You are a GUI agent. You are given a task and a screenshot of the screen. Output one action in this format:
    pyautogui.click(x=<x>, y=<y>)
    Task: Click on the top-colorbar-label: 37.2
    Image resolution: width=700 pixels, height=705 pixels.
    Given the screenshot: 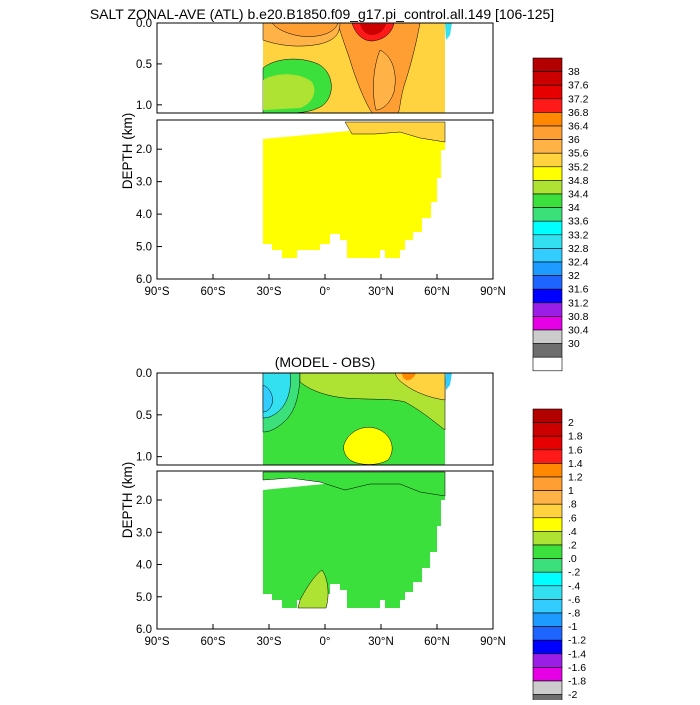 What is the action you would take?
    pyautogui.click(x=578, y=99)
    